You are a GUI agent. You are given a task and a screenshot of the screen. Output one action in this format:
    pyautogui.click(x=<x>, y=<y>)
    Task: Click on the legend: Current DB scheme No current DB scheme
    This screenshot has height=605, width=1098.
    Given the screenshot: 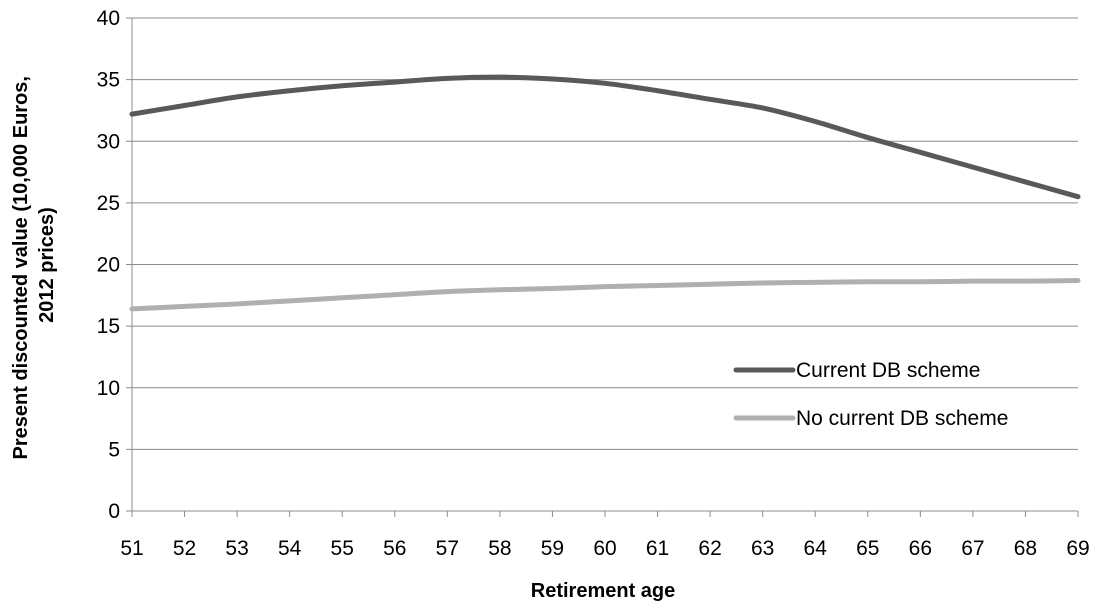 What is the action you would take?
    pyautogui.click(x=870, y=394)
    